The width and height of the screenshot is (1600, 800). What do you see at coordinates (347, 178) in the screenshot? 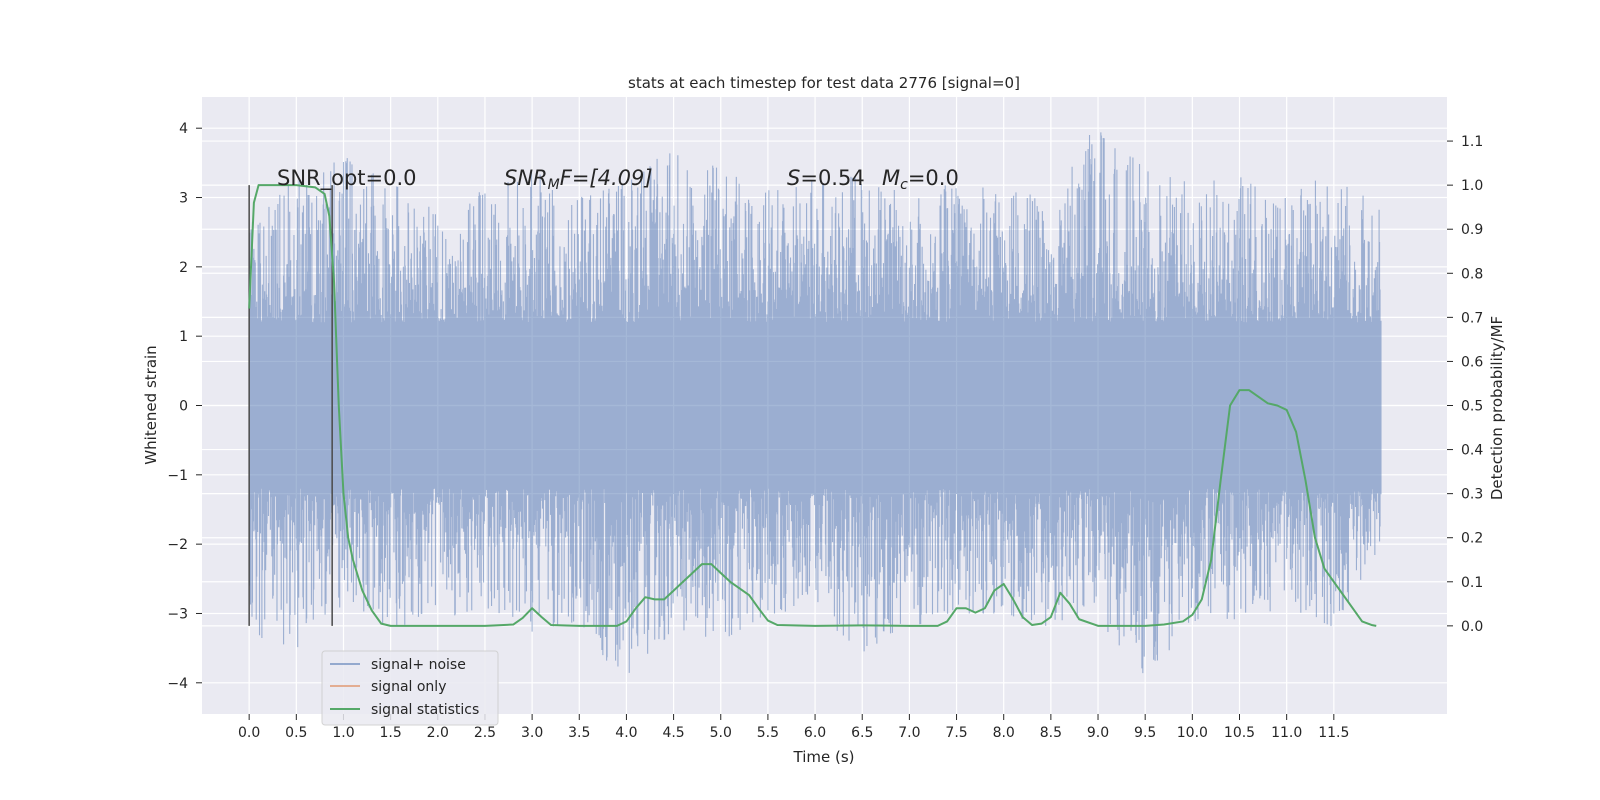
I see `annotation-snr-opt: SNR_opt=0.0` at bounding box center [347, 178].